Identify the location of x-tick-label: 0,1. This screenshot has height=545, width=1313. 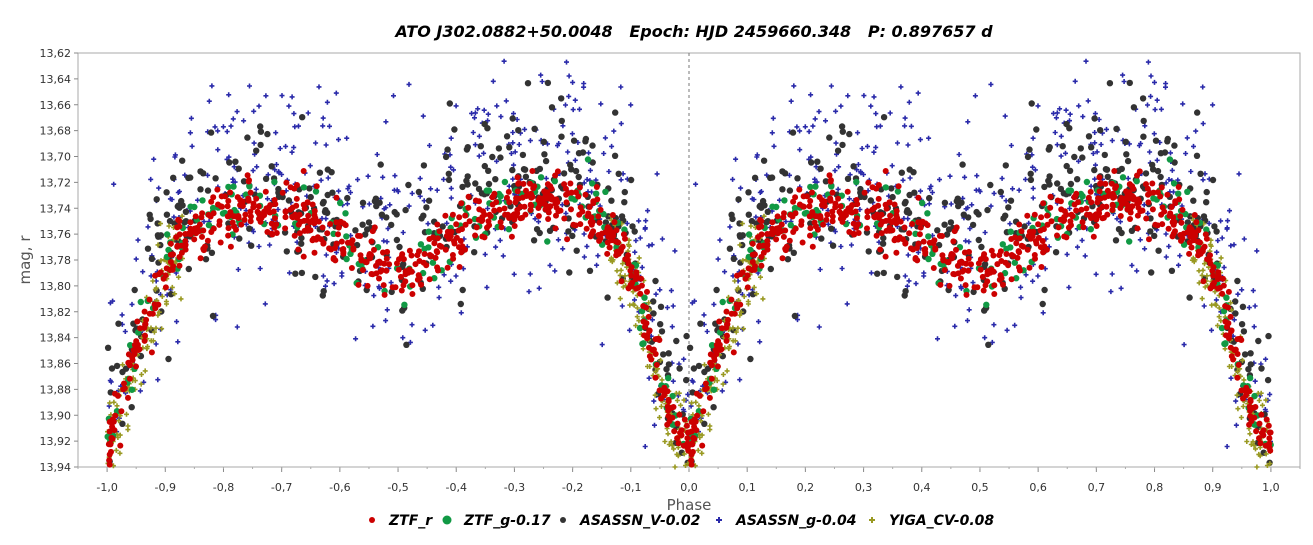
(747, 487).